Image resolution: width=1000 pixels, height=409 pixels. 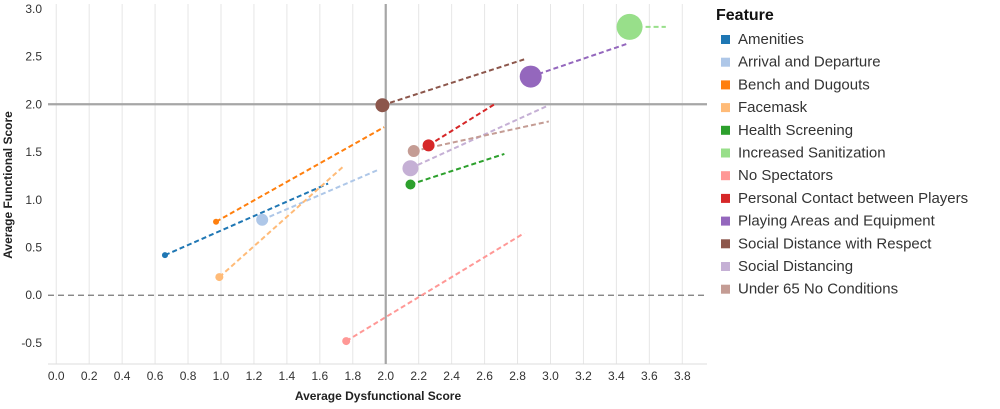 I want to click on x-axis-title: Average Dysfunctional Score, so click(x=378, y=396).